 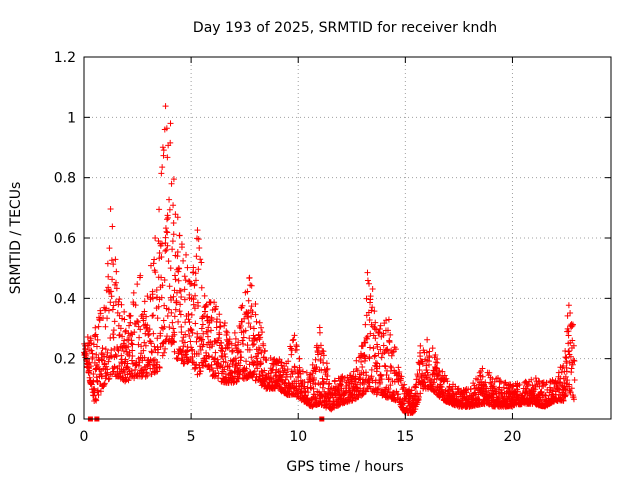 What do you see at coordinates (191, 437) in the screenshot?
I see `x-tick-label: 5` at bounding box center [191, 437].